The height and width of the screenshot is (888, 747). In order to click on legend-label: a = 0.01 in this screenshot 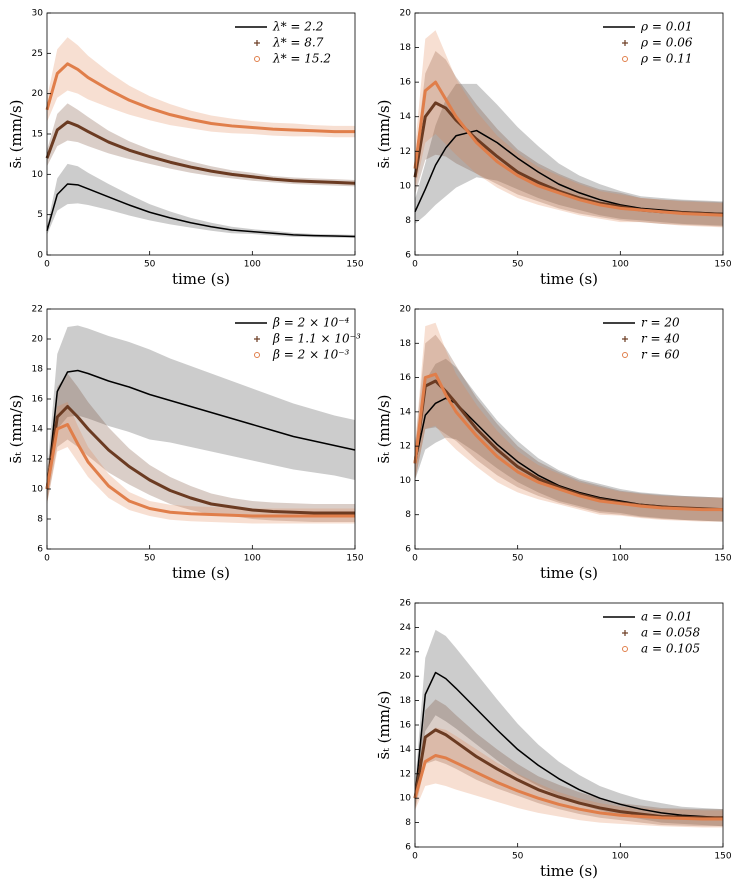, I will do `click(667, 617)`.